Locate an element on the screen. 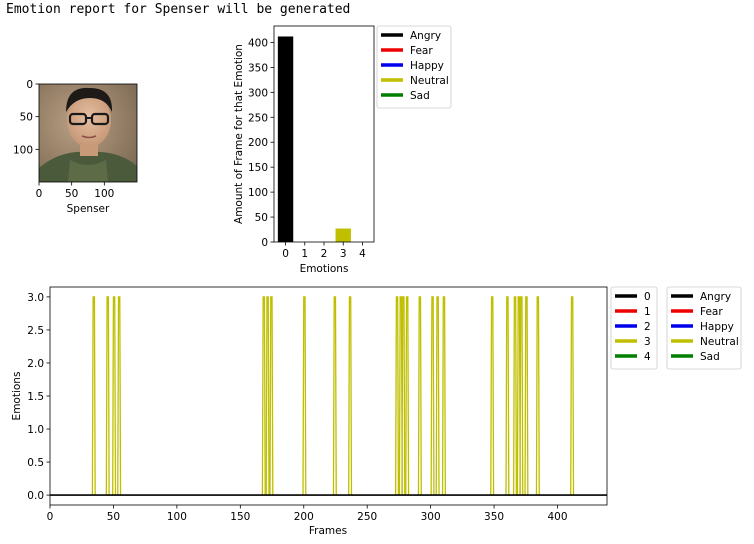 This screenshot has height=544, width=754. timeline-legend-label: Neutral is located at coordinates (719, 342).